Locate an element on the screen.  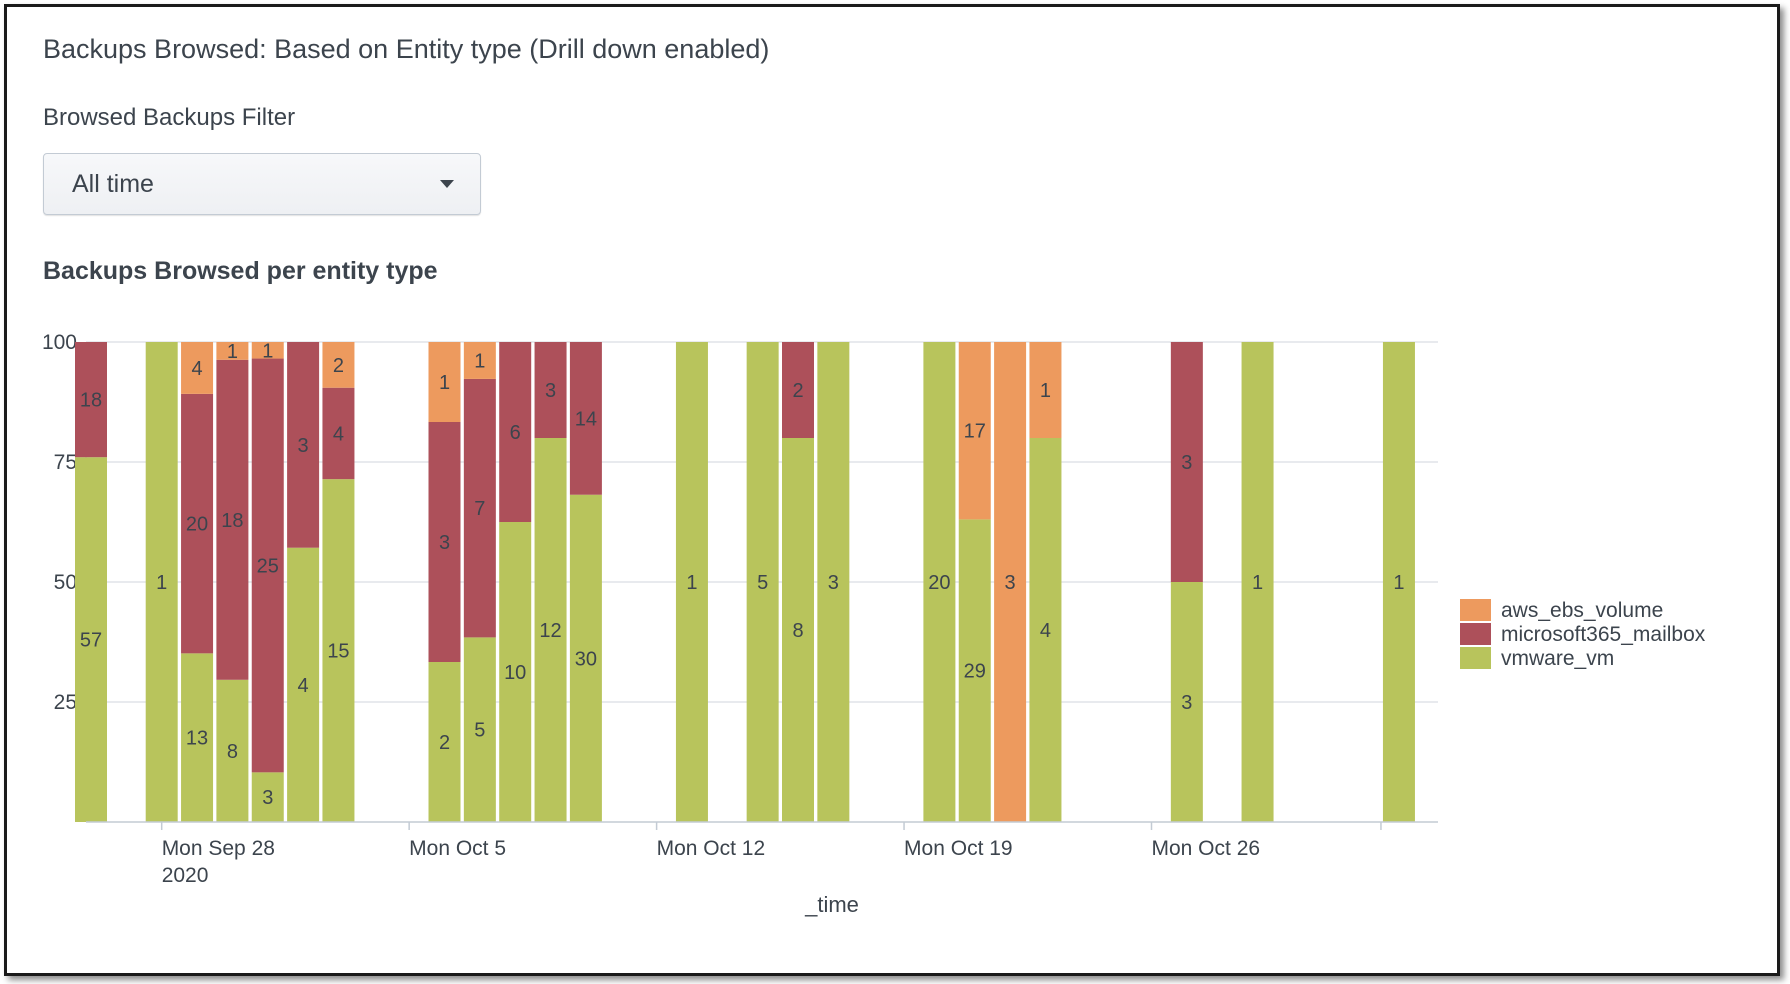
bar-value-label: 12 is located at coordinates (550, 631).